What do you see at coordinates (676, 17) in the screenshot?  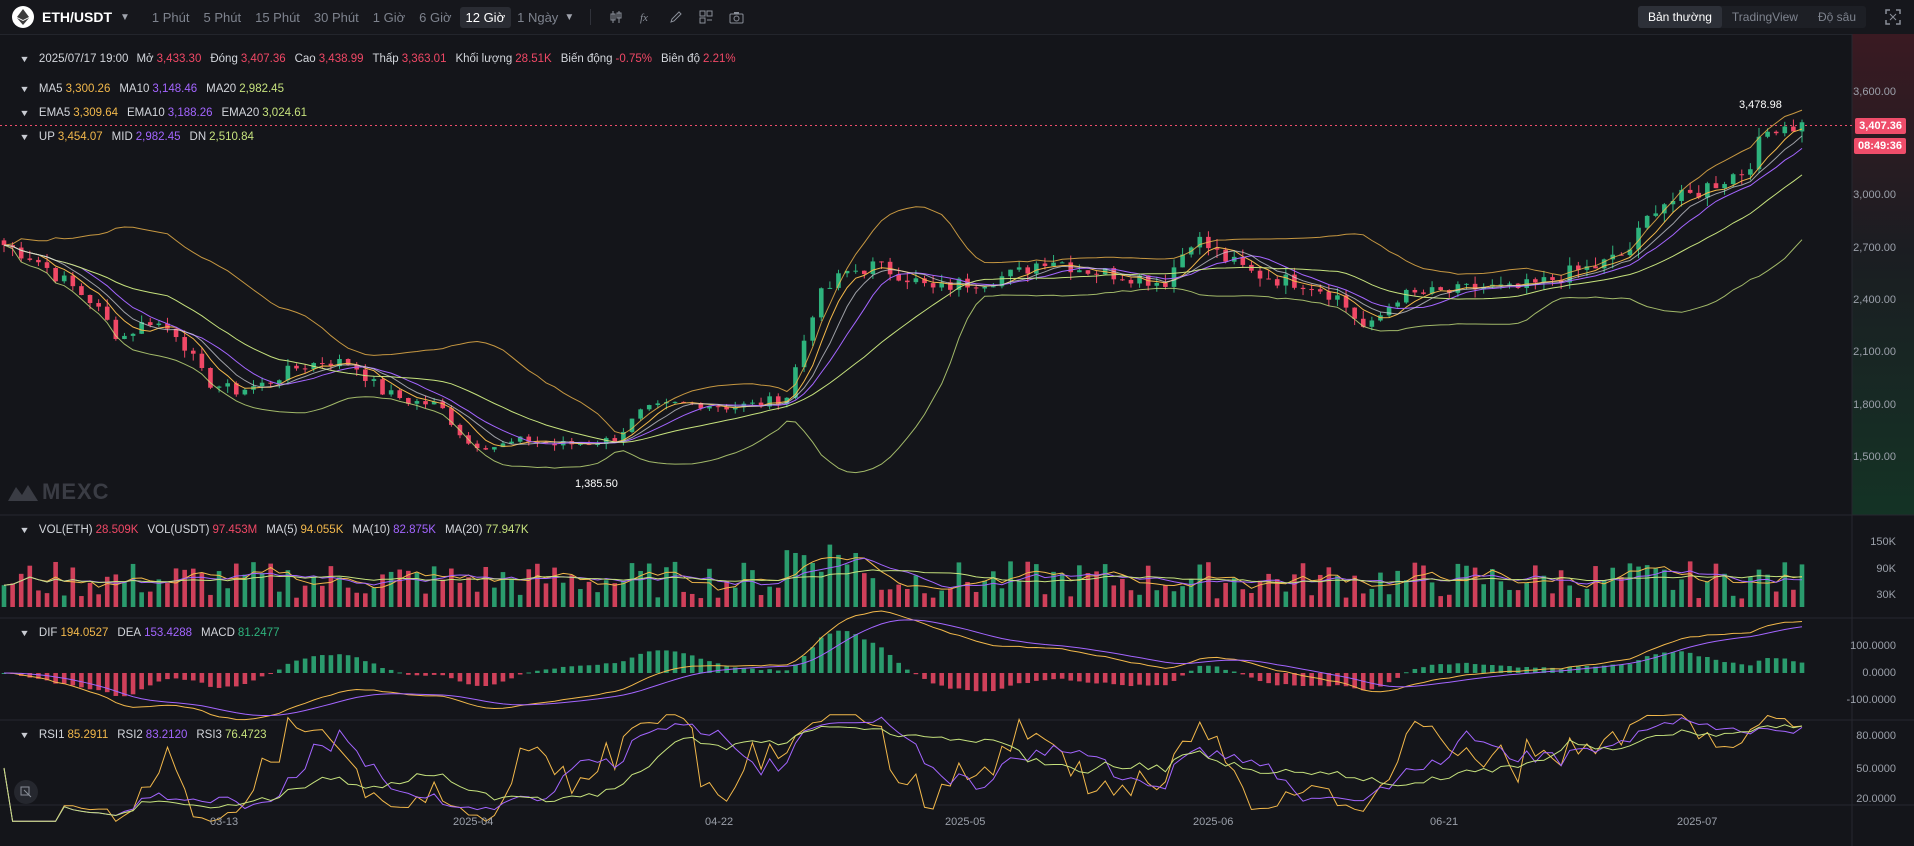 I see `pencil-icon` at bounding box center [676, 17].